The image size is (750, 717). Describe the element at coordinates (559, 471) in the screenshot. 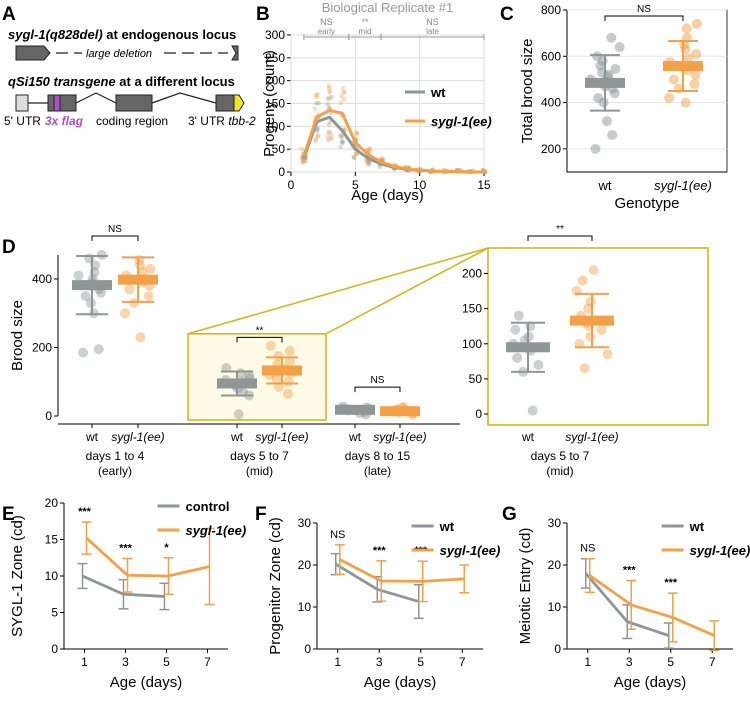

I see `inset-group-sublabel: (mid)` at that location.